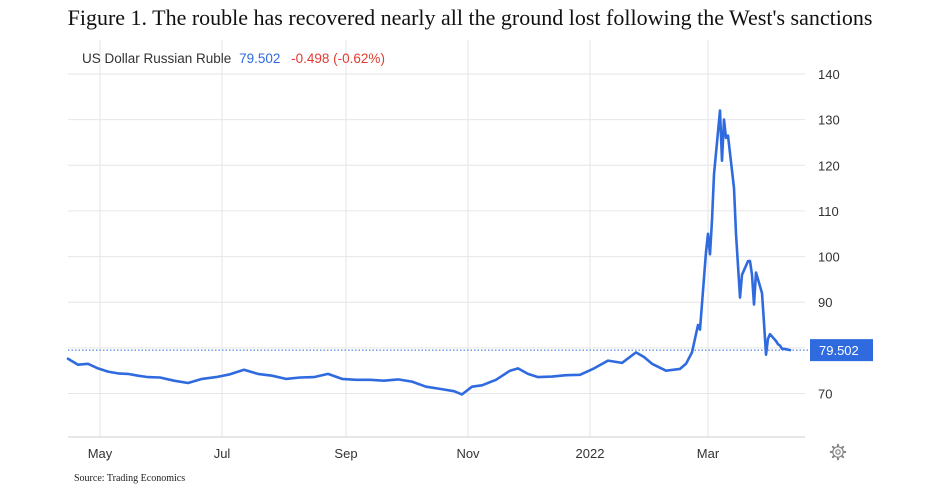 The height and width of the screenshot is (489, 940). What do you see at coordinates (839, 350) in the screenshot?
I see `last-value-badge-label: 79.502` at bounding box center [839, 350].